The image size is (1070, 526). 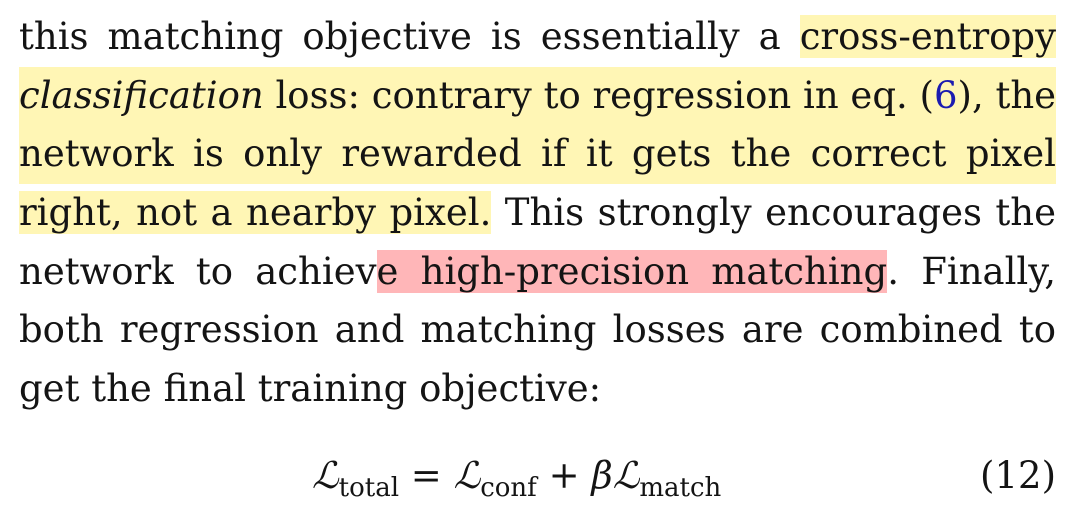 What do you see at coordinates (564, 475) in the screenshot?
I see `plus-sign: +` at bounding box center [564, 475].